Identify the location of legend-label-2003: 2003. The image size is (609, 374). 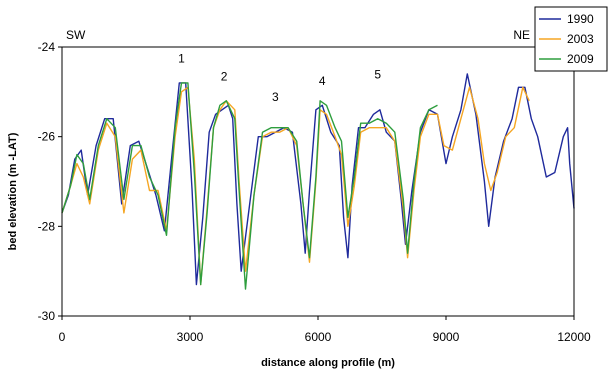
(580, 39).